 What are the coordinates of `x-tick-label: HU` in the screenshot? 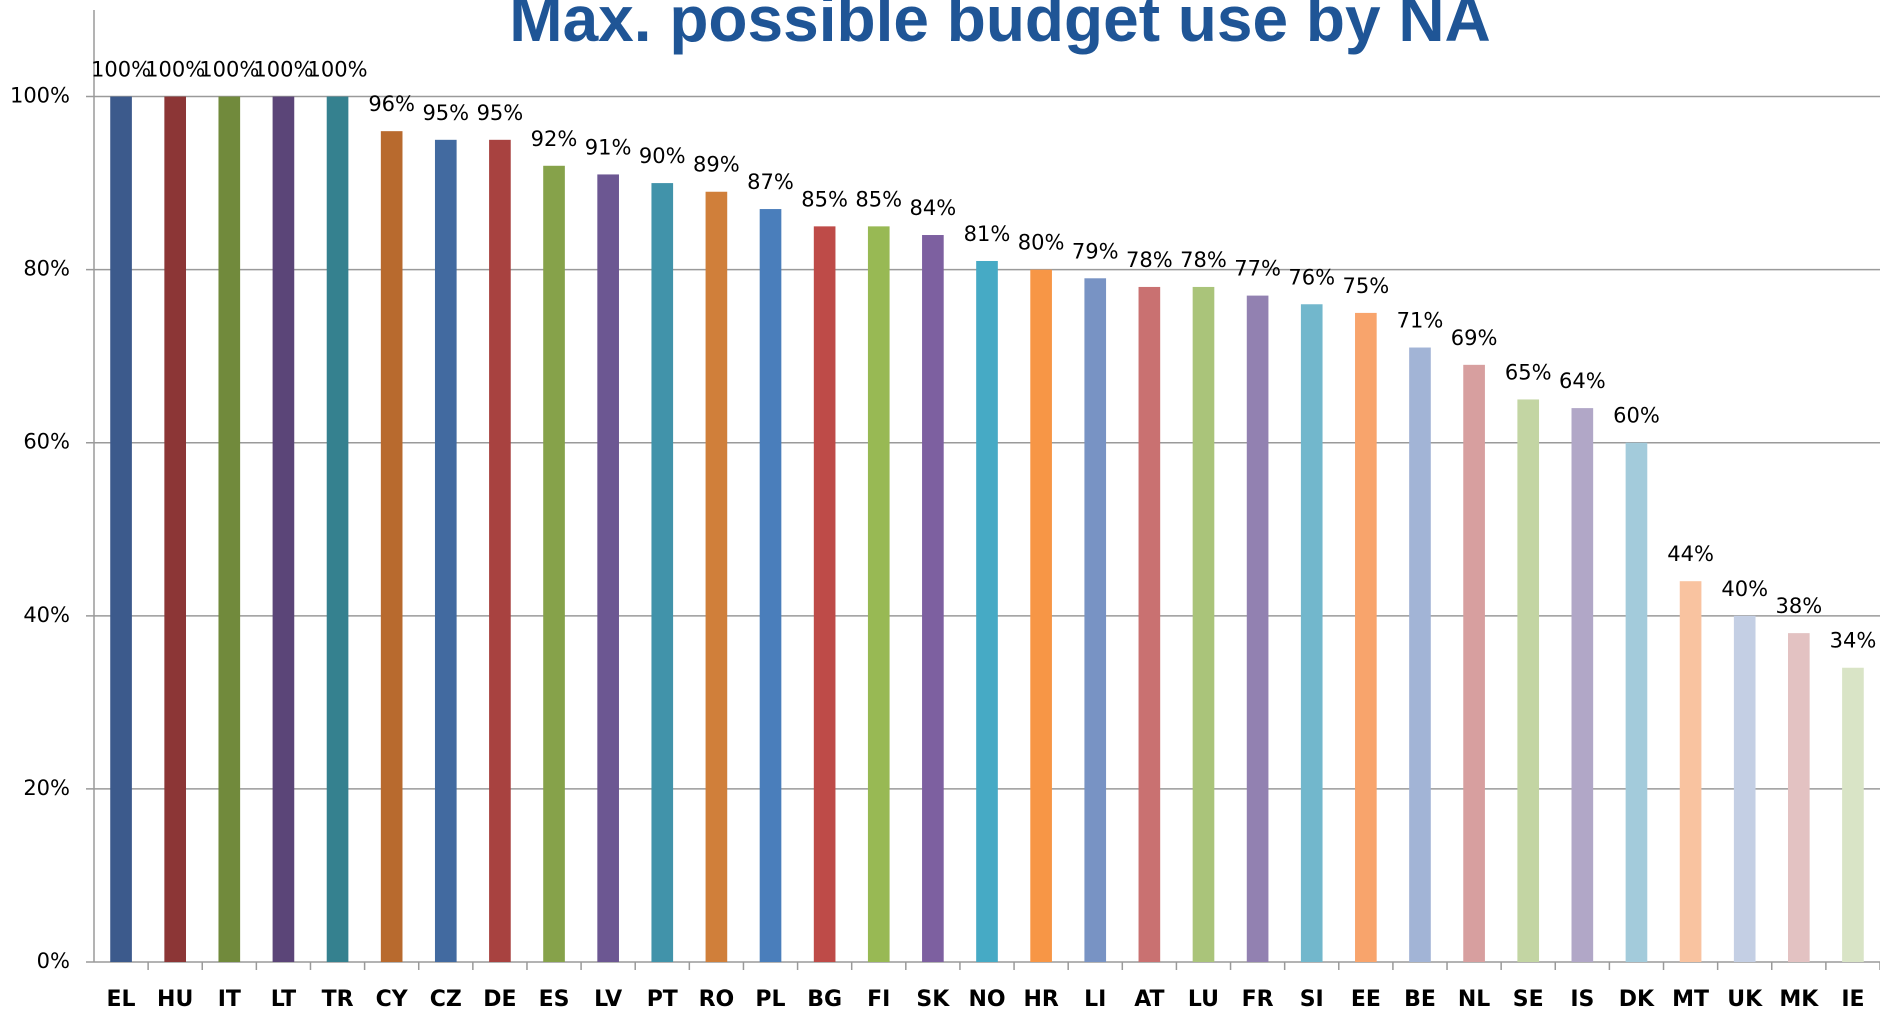 It's located at (175, 999).